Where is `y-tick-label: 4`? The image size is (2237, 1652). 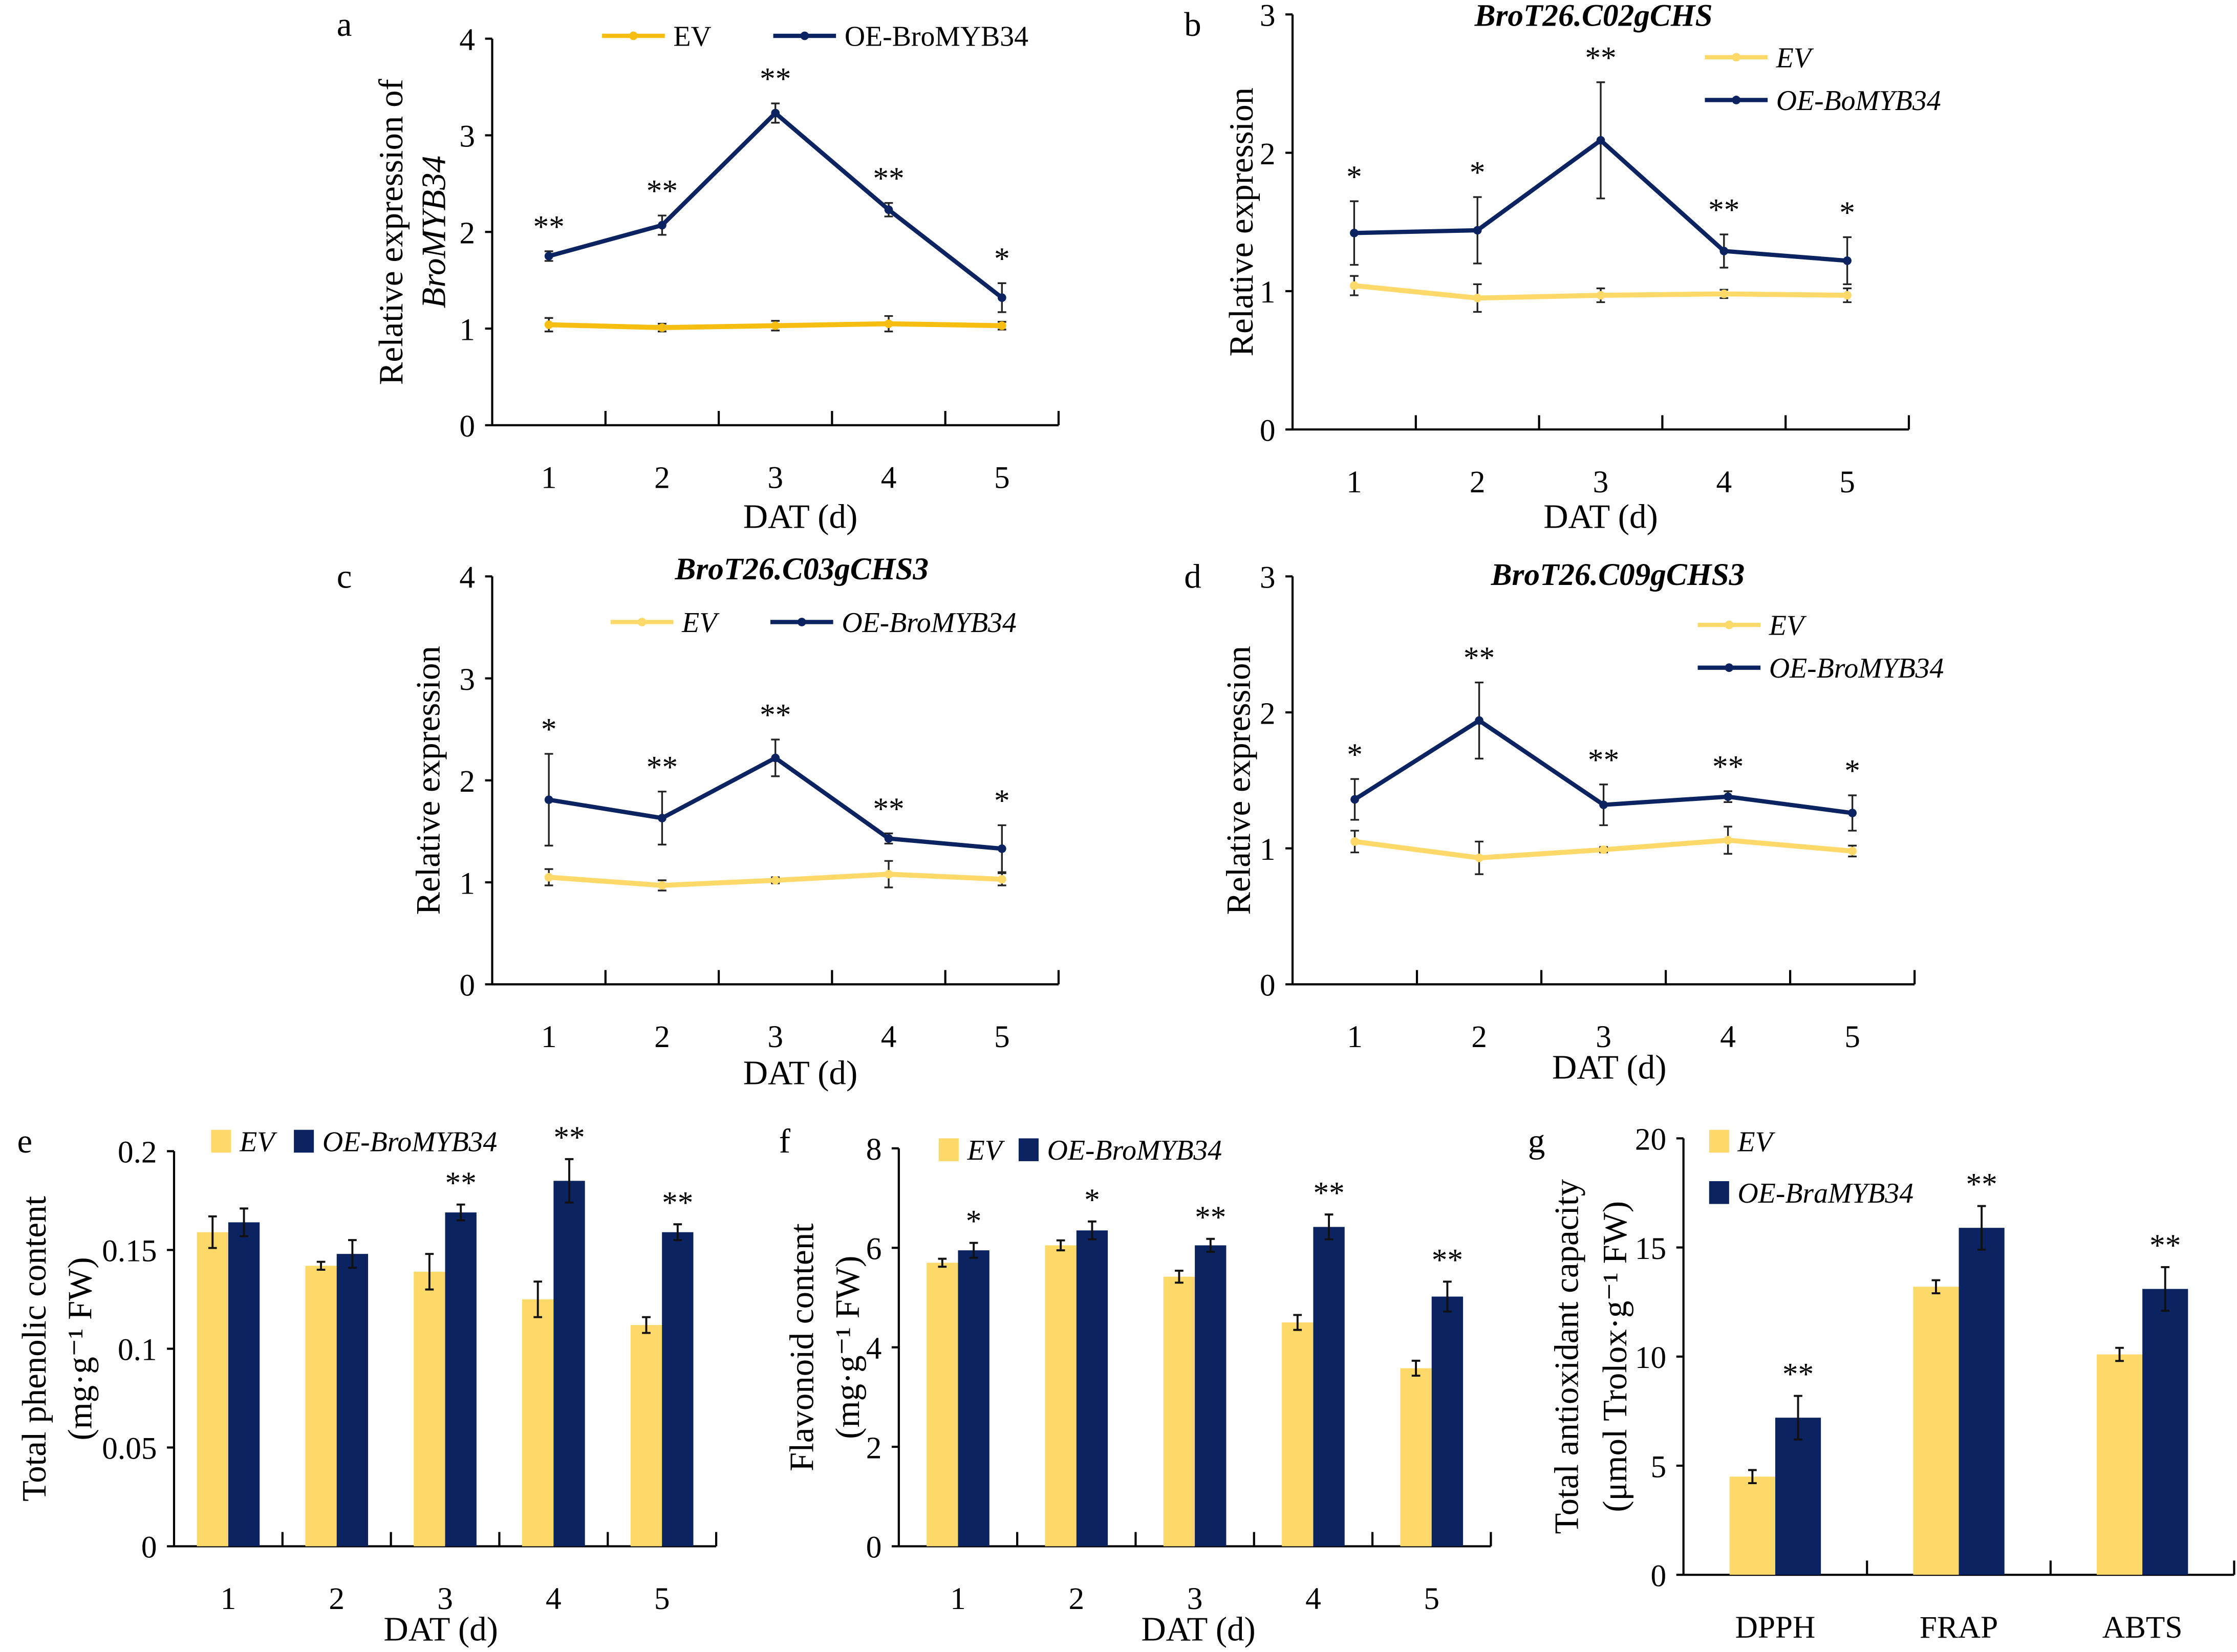 y-tick-label: 4 is located at coordinates (467, 577).